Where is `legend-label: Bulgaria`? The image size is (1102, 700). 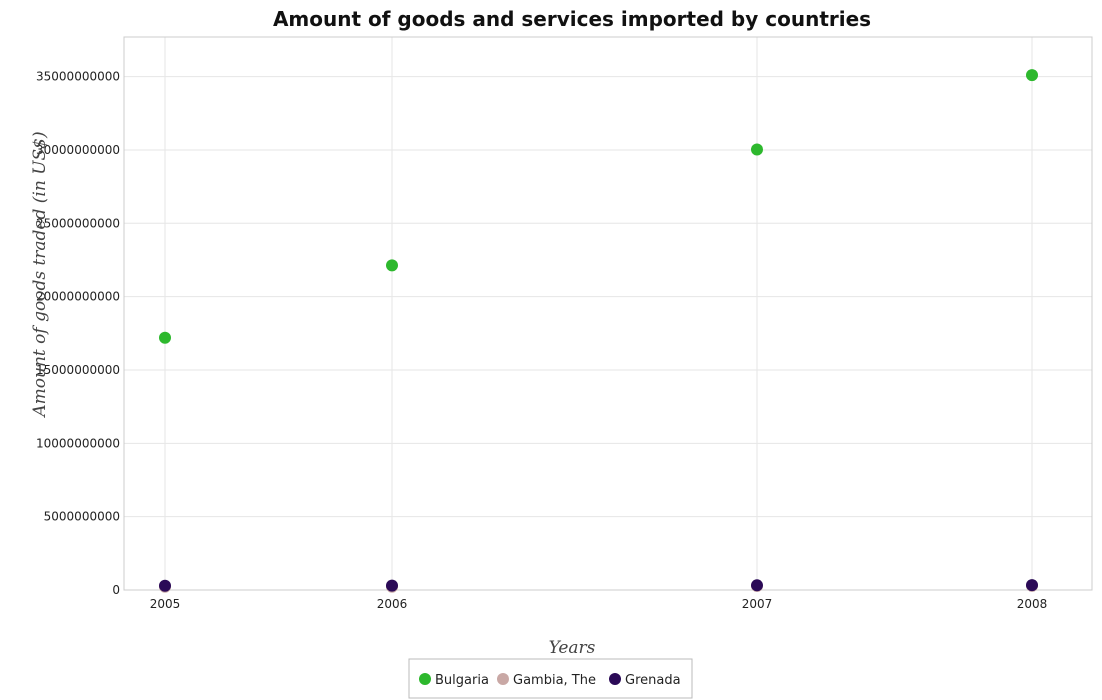
legend-label: Bulgaria is located at coordinates (462, 680).